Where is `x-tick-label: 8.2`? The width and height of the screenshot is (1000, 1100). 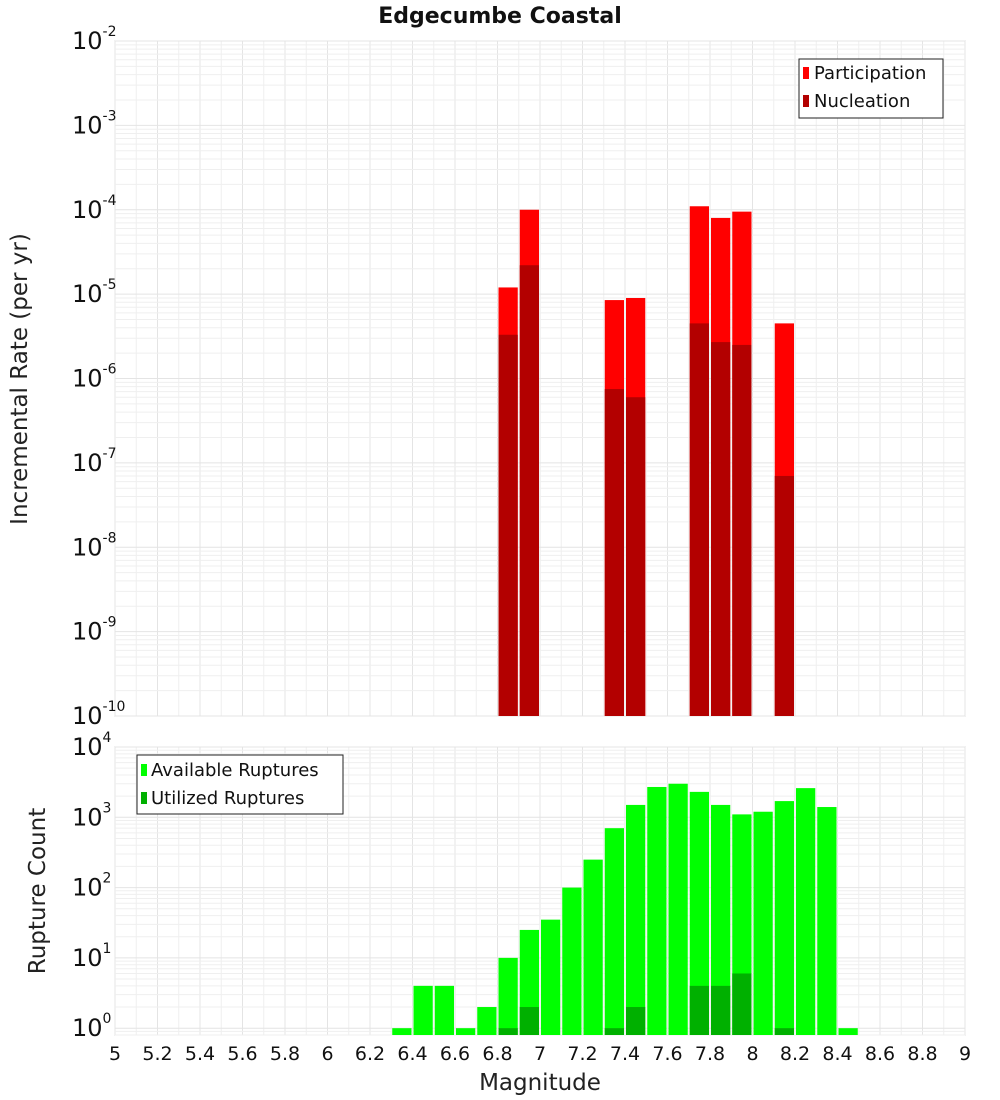
x-tick-label: 8.2 is located at coordinates (795, 1054).